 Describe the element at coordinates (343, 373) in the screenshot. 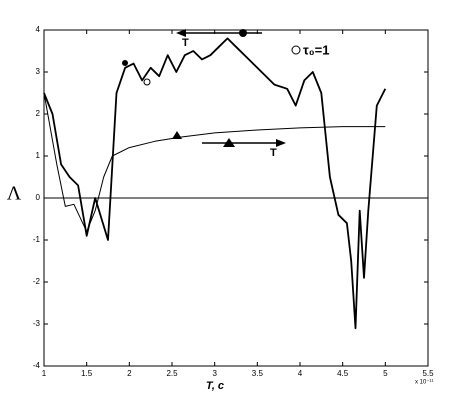

I see `x-tick-label: 4.5` at that location.